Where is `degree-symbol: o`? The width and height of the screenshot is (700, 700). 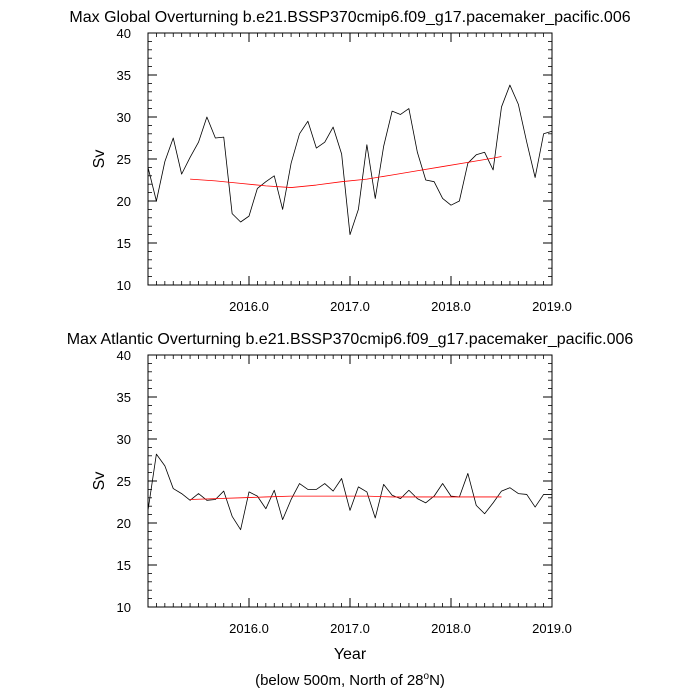
degree-symbol: o is located at coordinates (427, 676).